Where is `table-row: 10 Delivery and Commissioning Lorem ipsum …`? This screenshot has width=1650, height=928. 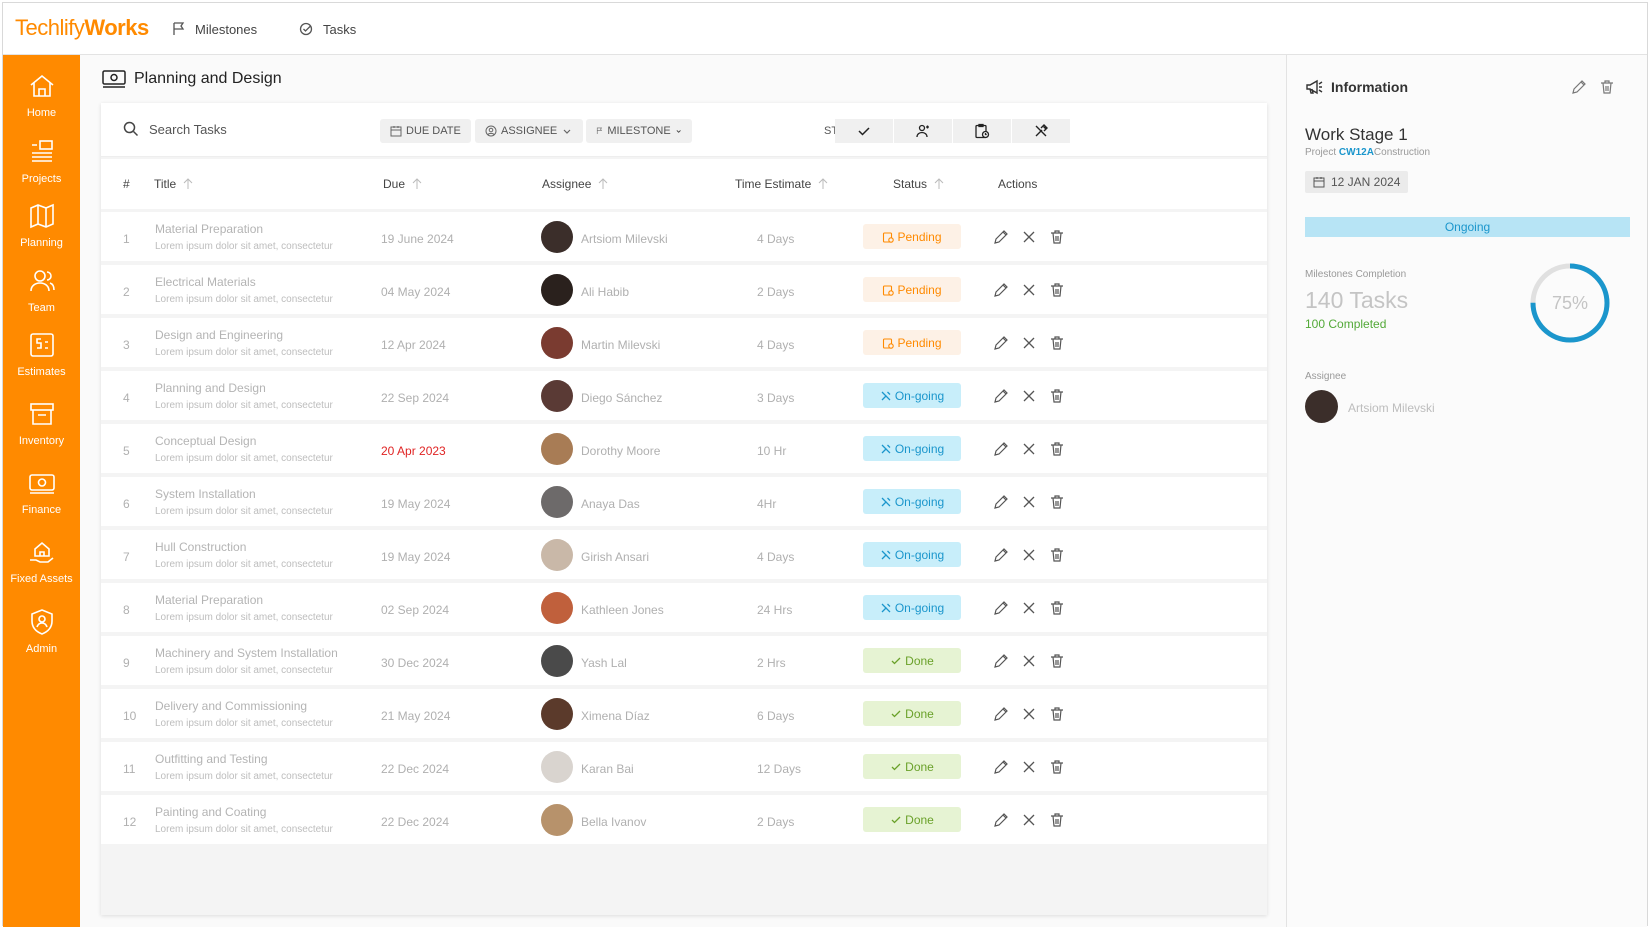 table-row: 10 Delivery and Commissioning Lorem ipsum … is located at coordinates (684, 713).